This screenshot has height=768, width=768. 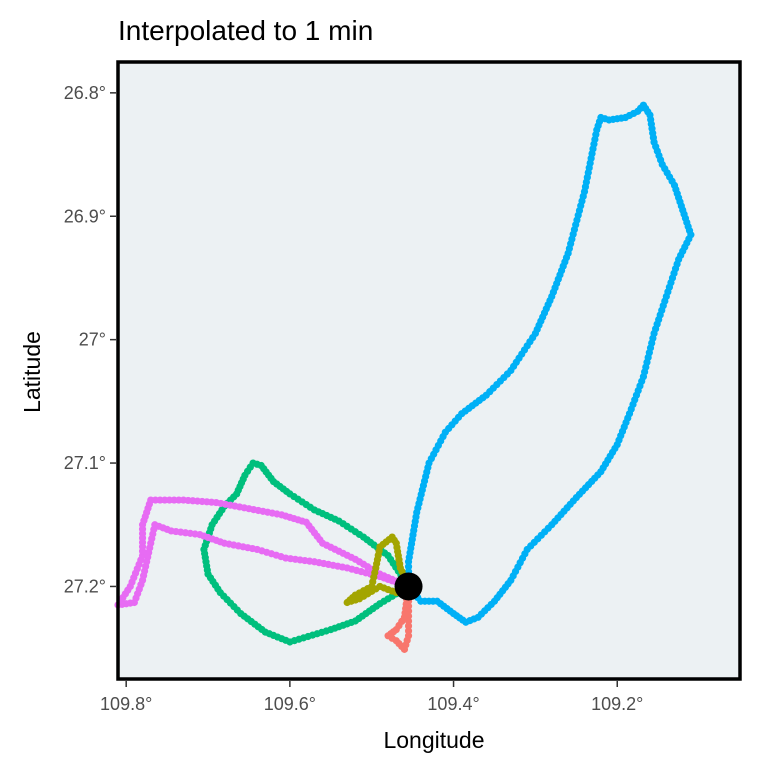 What do you see at coordinates (85, 93) in the screenshot?
I see `y-tick-label: 26.8°` at bounding box center [85, 93].